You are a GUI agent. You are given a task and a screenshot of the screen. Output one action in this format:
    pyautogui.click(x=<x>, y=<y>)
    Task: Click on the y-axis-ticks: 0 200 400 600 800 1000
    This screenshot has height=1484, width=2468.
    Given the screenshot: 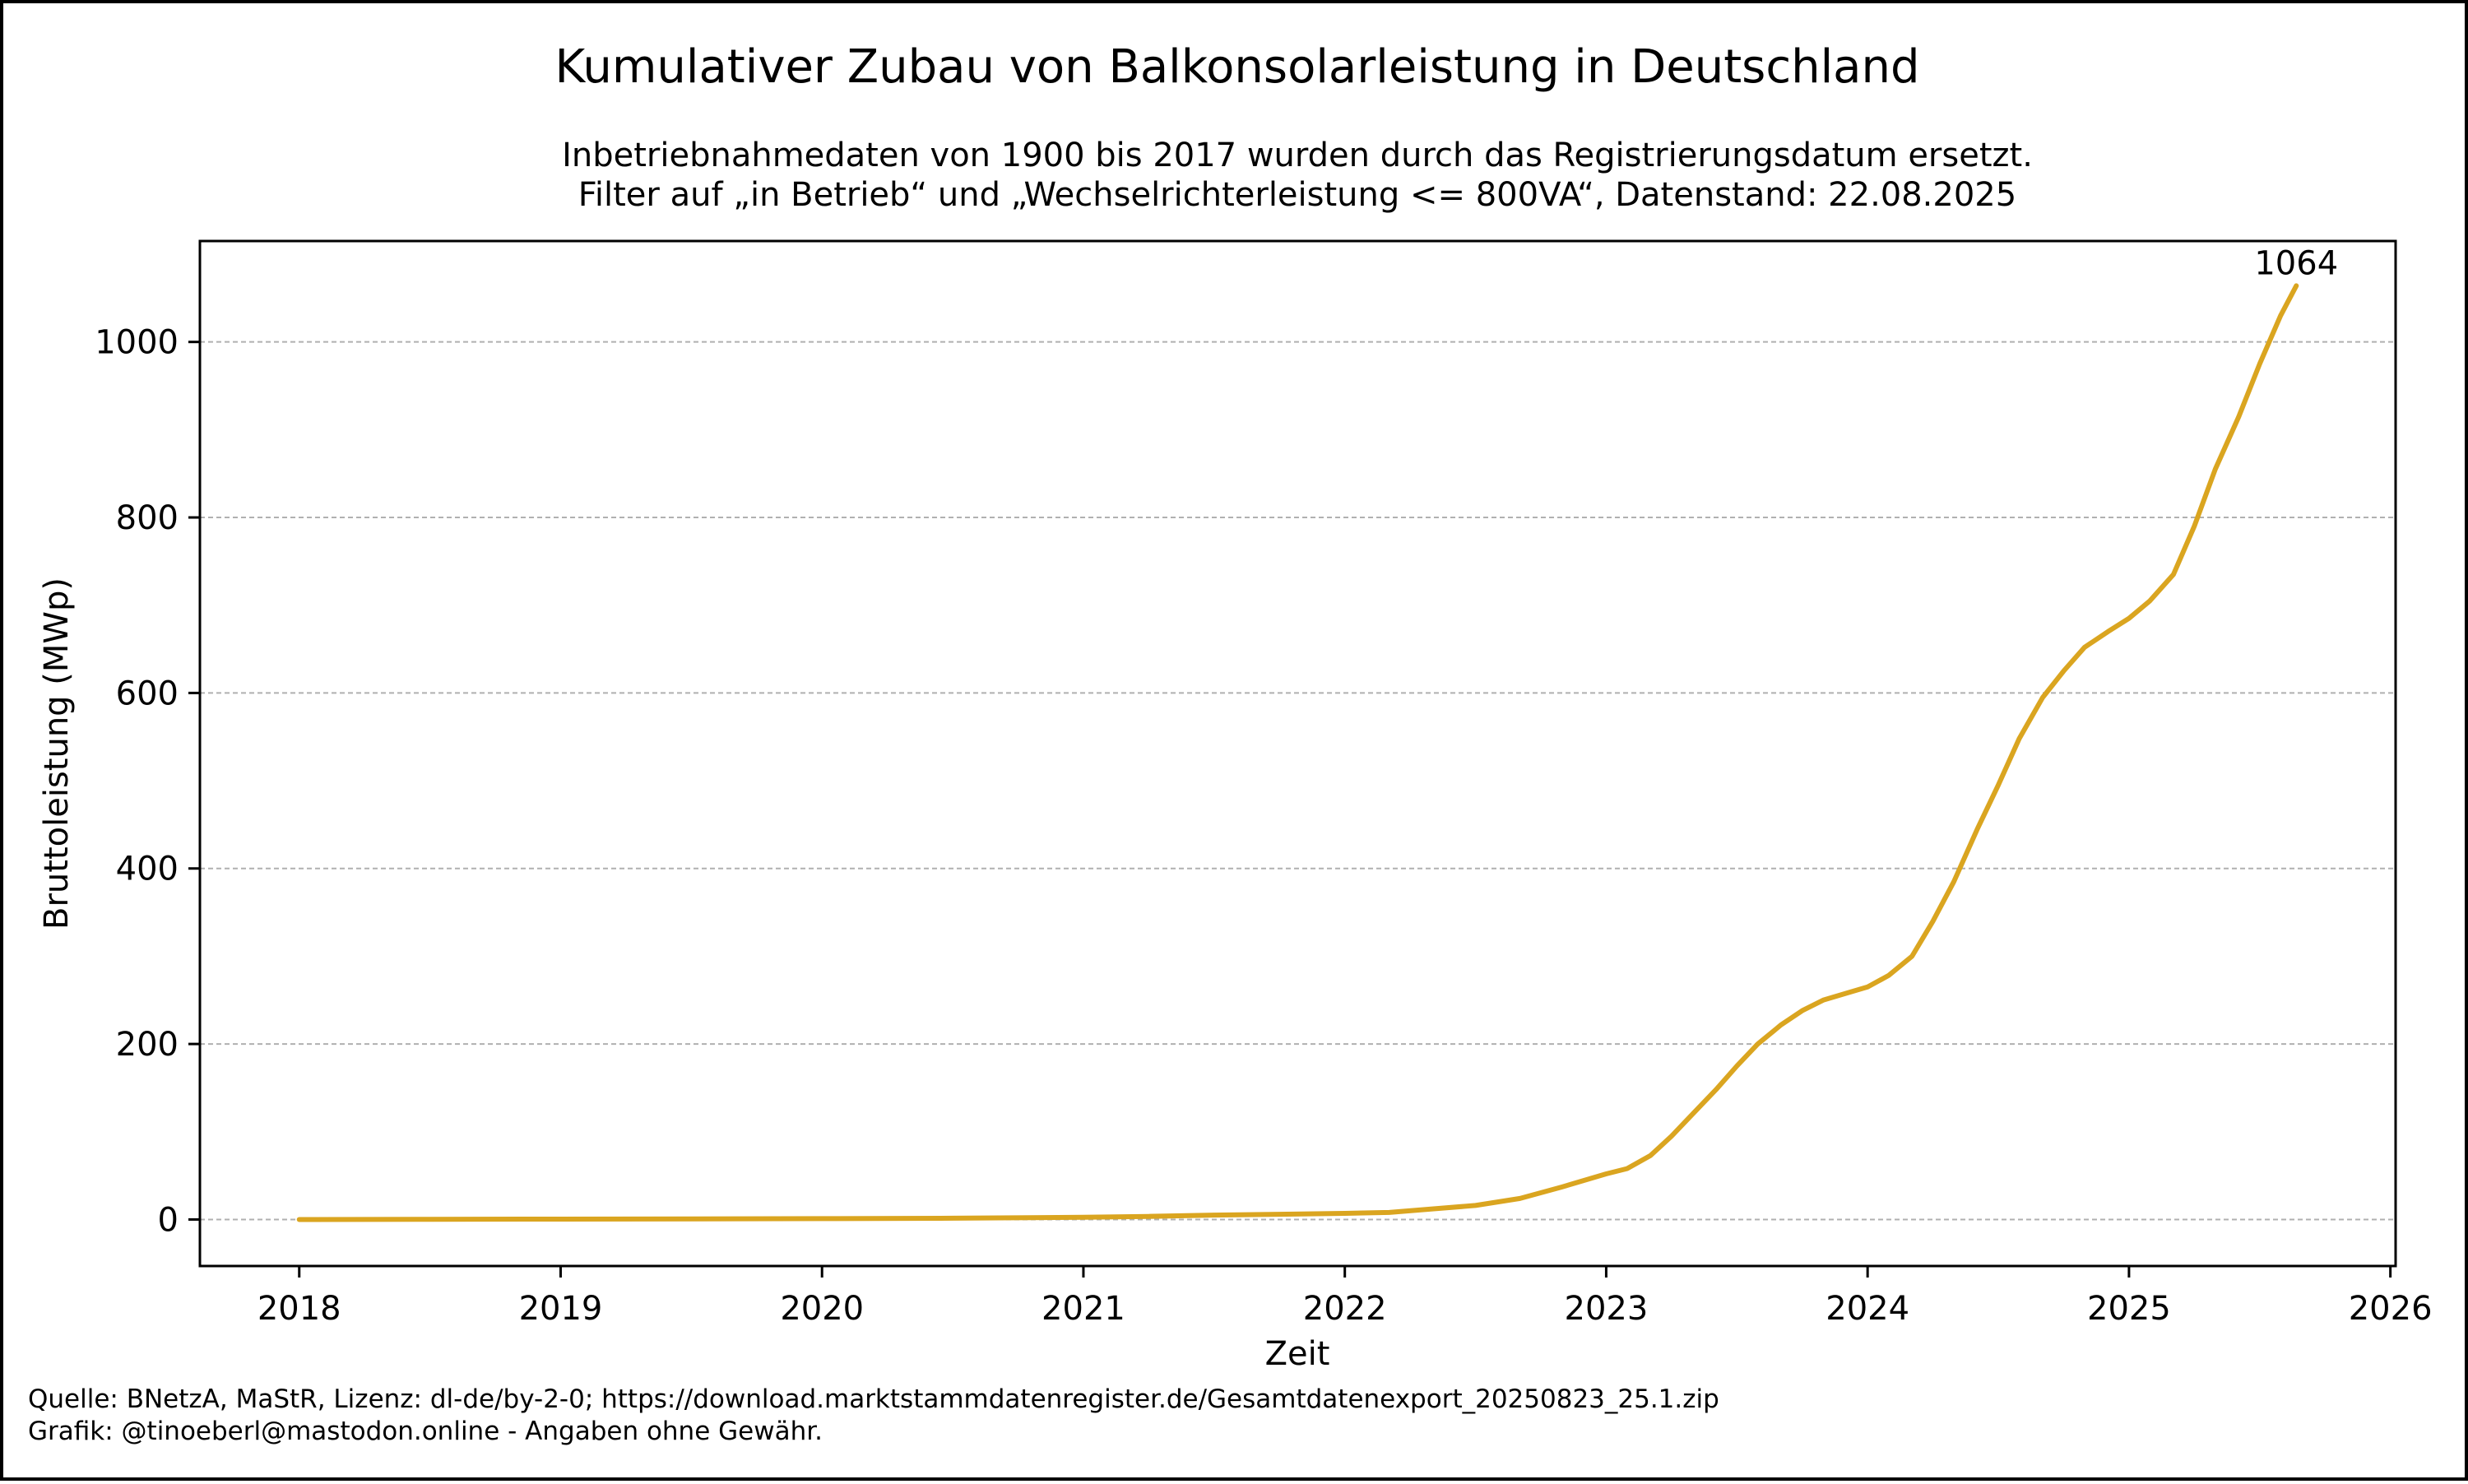 What is the action you would take?
    pyautogui.click(x=147, y=781)
    